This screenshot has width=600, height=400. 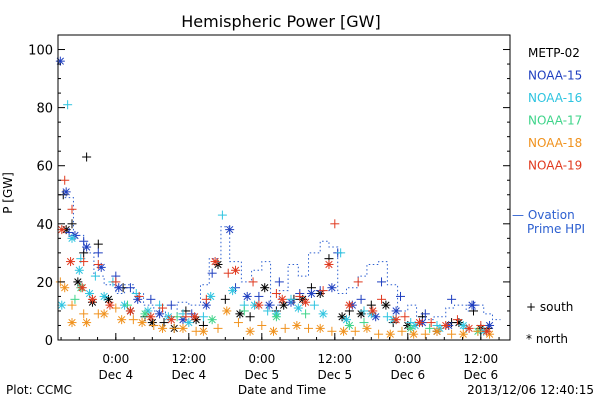 What do you see at coordinates (261, 359) in the screenshot?
I see `x-tick-time: 0:00` at bounding box center [261, 359].